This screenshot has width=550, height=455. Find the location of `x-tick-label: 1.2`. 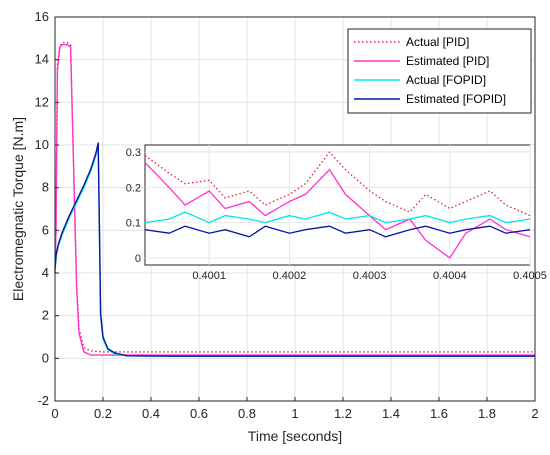

x-tick-label: 1.2 is located at coordinates (343, 413).